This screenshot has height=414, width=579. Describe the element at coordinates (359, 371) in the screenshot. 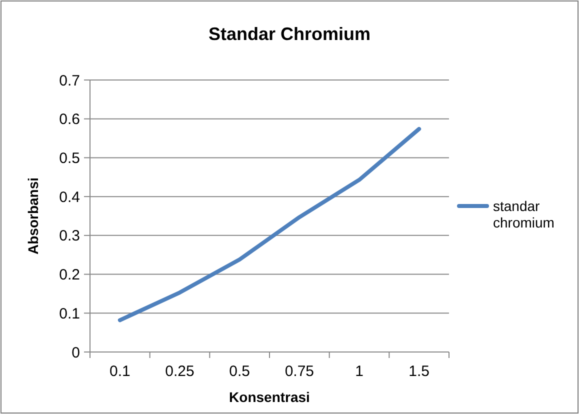

I see `x-tick-label: 1` at that location.